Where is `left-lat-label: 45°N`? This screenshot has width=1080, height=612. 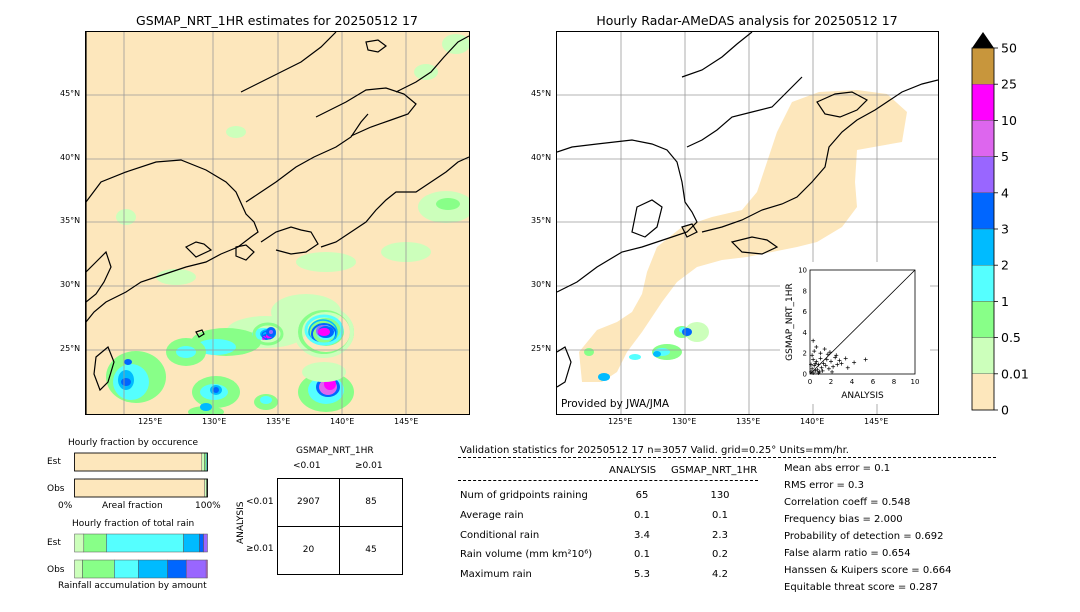 left-lat-label: 45°N is located at coordinates (70, 93).